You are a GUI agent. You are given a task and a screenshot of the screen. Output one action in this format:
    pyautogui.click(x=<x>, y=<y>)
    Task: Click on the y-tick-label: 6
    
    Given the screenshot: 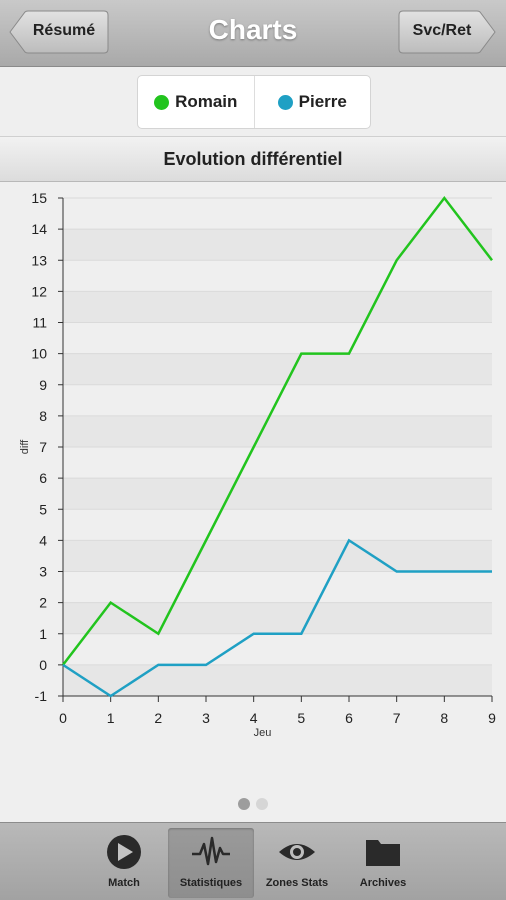 What is the action you would take?
    pyautogui.click(x=43, y=478)
    